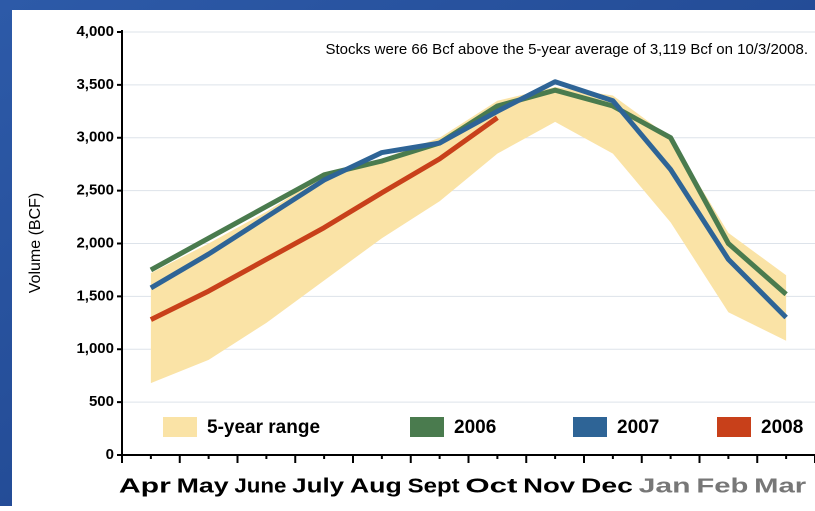 The height and width of the screenshot is (511, 815). I want to click on x-tick-label: Feb, so click(722, 486).